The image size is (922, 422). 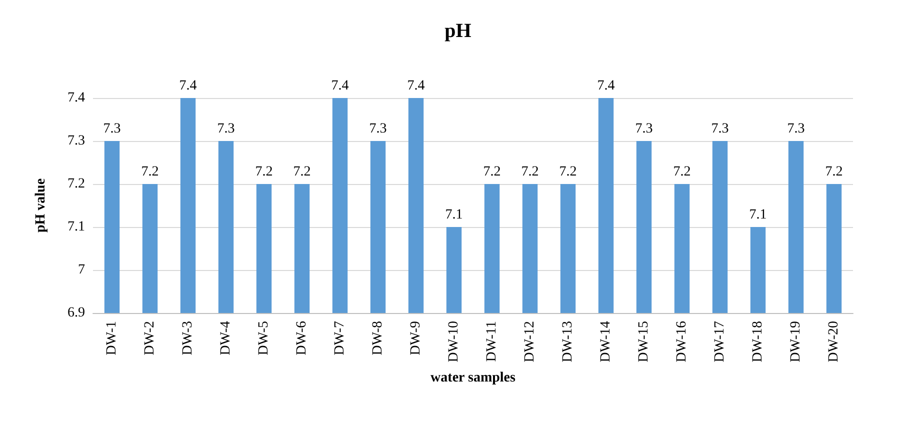 I want to click on y-tick-label: 7.4, so click(x=76, y=98).